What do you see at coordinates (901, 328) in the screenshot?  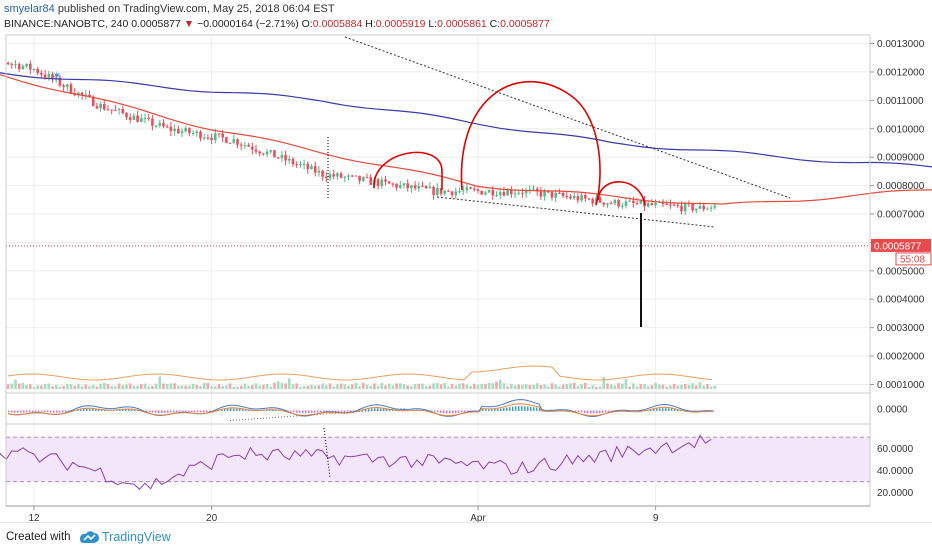 I see `y-tick-label: 0.0003000` at bounding box center [901, 328].